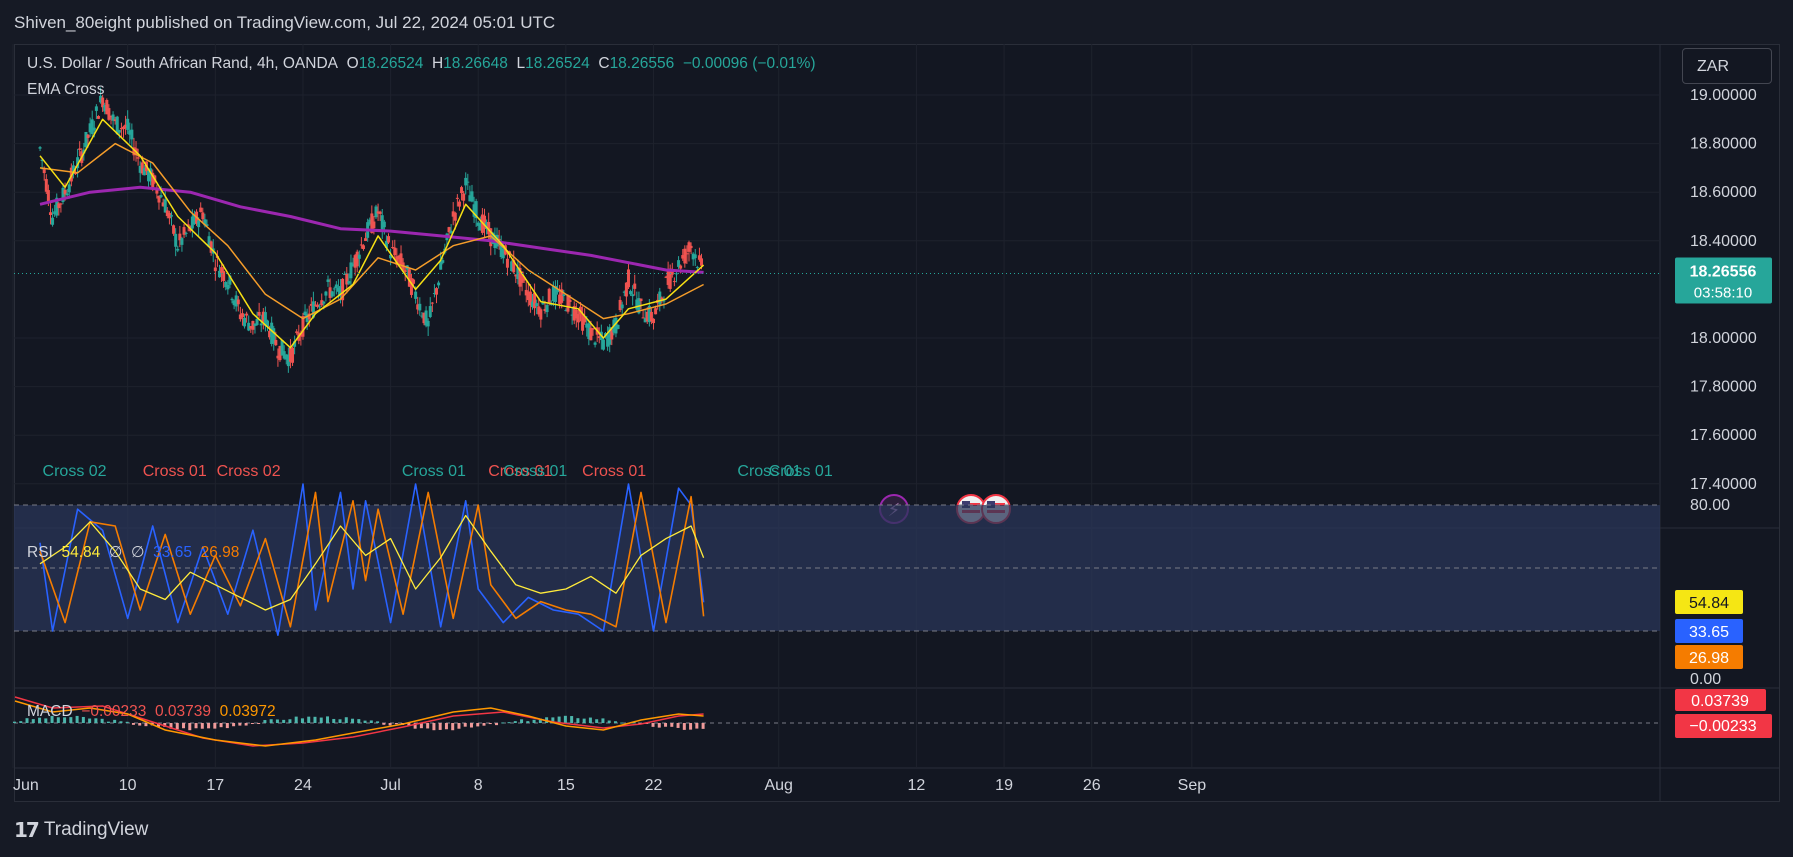 Image resolution: width=1793 pixels, height=857 pixels. Describe the element at coordinates (215, 785) in the screenshot. I see `time-tick-label: 17` at that location.